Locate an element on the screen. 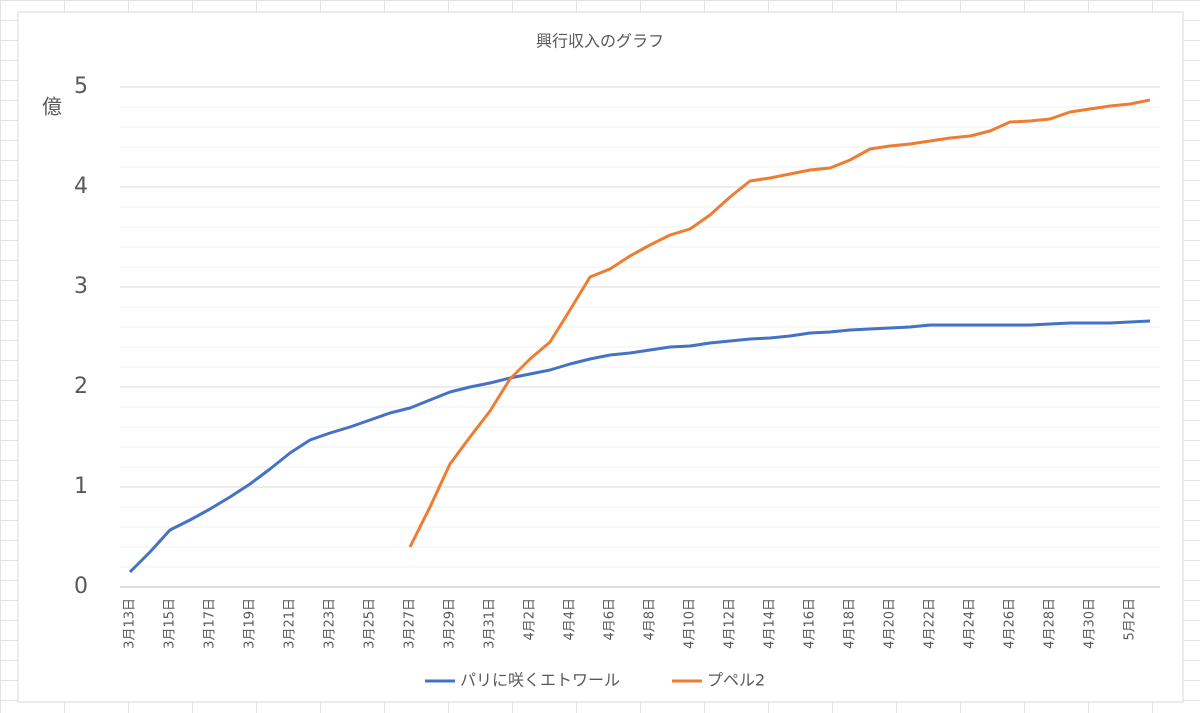 The image size is (1200, 713). x-tick-label: 4月8日 is located at coordinates (650, 619).